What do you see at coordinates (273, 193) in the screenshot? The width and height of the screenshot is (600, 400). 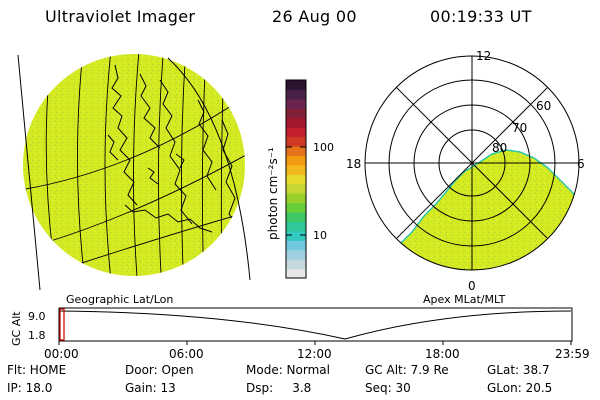 I see `colorbar-unit-label: photon cm⁻²s⁻¹` at bounding box center [273, 193].